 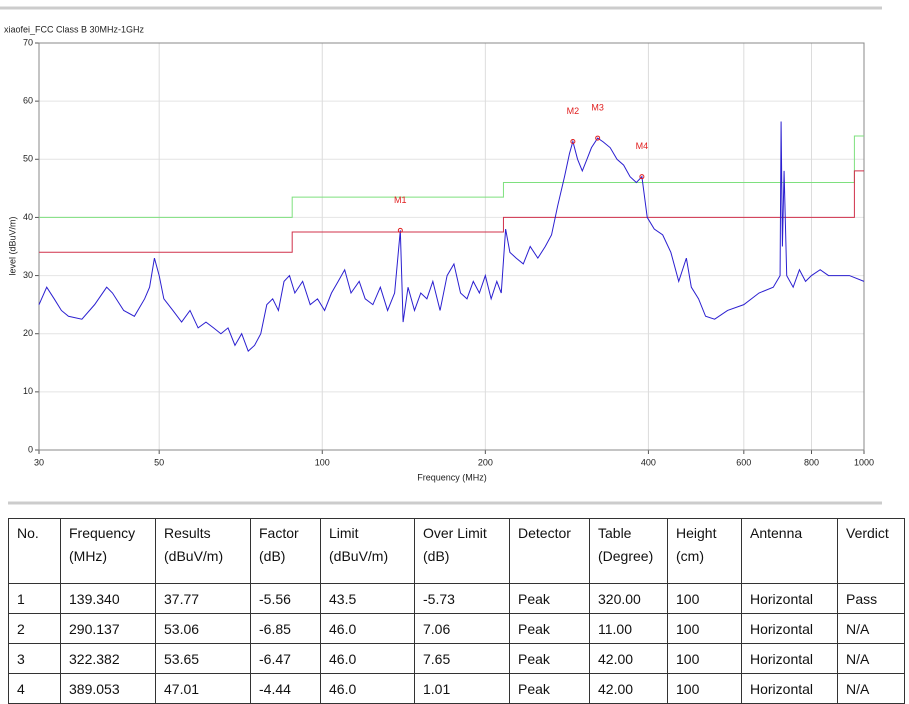 I want to click on table-cell: Frequency (MHz), so click(x=108, y=551).